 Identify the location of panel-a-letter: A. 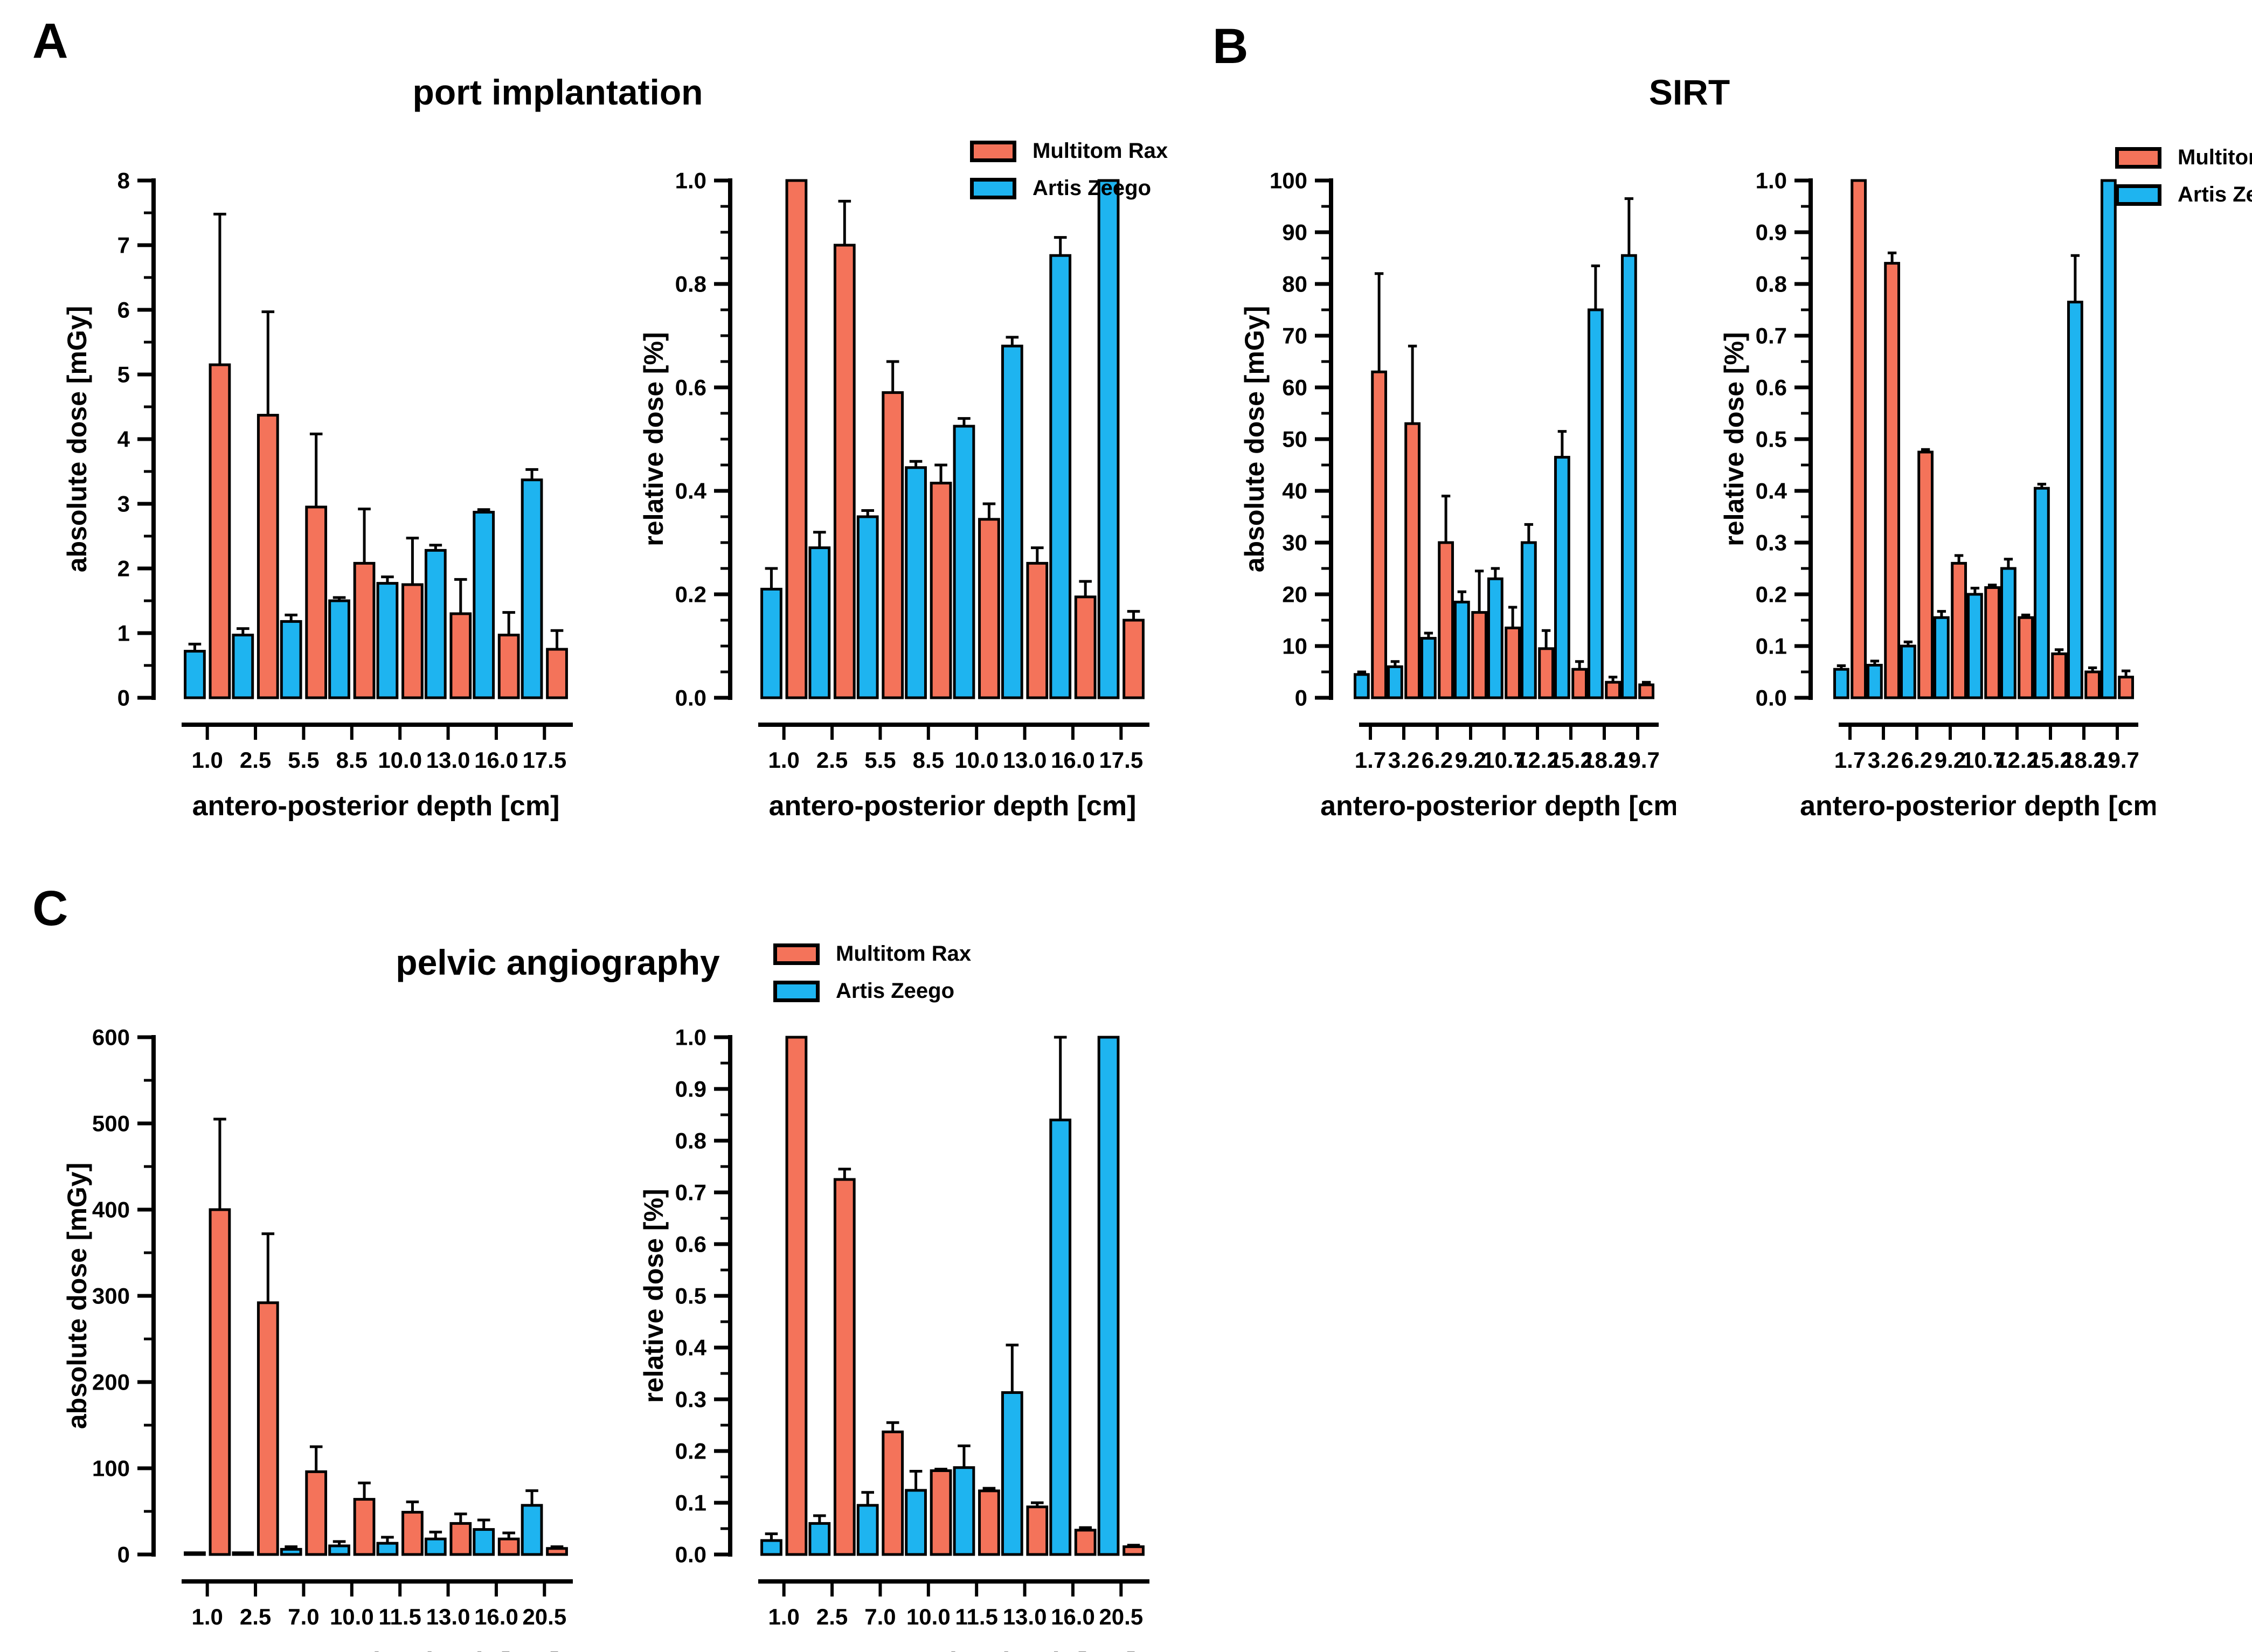
(50, 40).